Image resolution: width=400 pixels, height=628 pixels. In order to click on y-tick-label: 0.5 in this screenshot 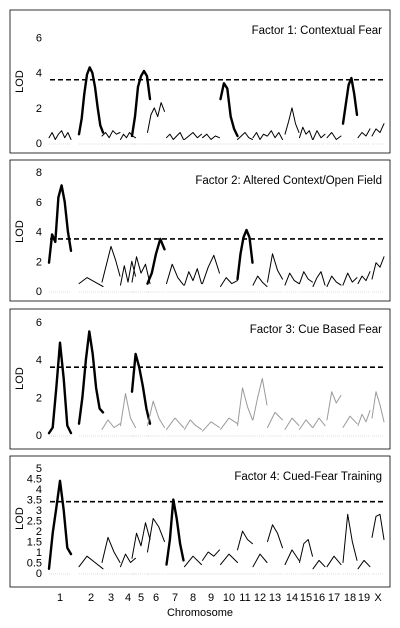, I will do `click(34, 564)`.